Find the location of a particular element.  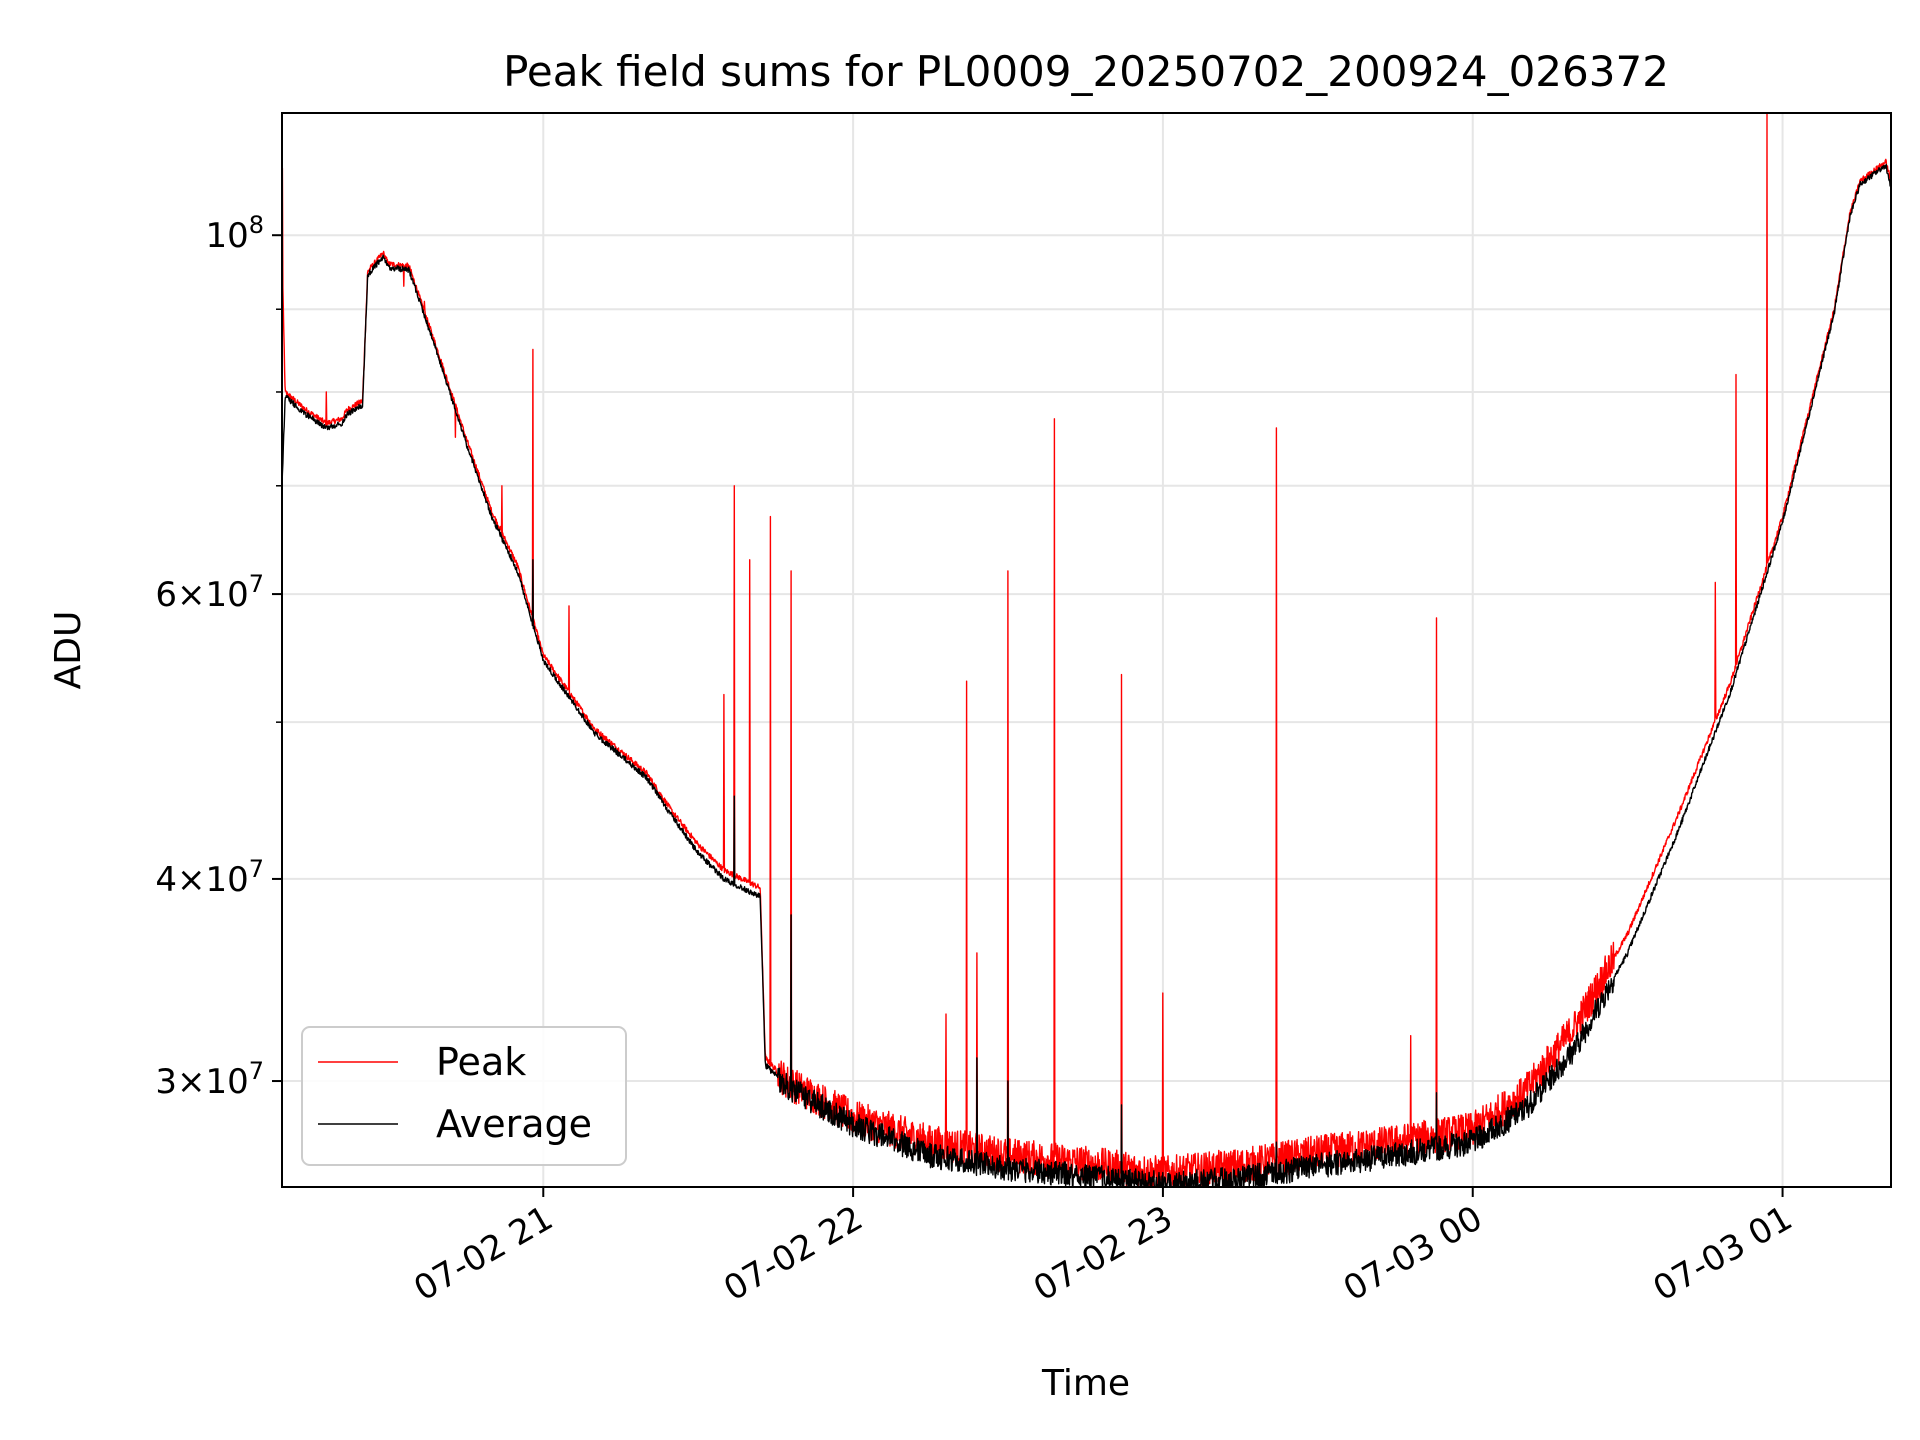

y-tick-label: 4×10⁷ is located at coordinates (209, 877).